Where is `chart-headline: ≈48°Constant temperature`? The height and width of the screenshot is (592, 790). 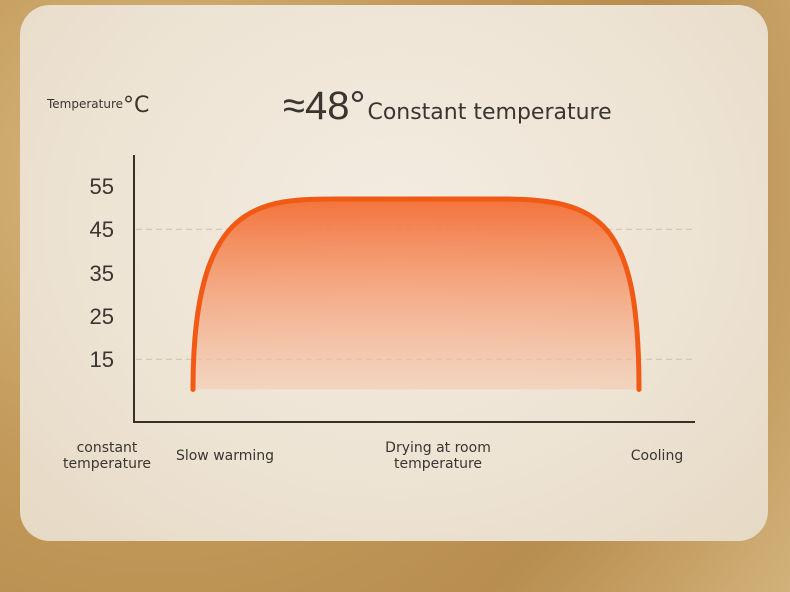
chart-headline: ≈48°Constant temperature is located at coordinates (447, 106).